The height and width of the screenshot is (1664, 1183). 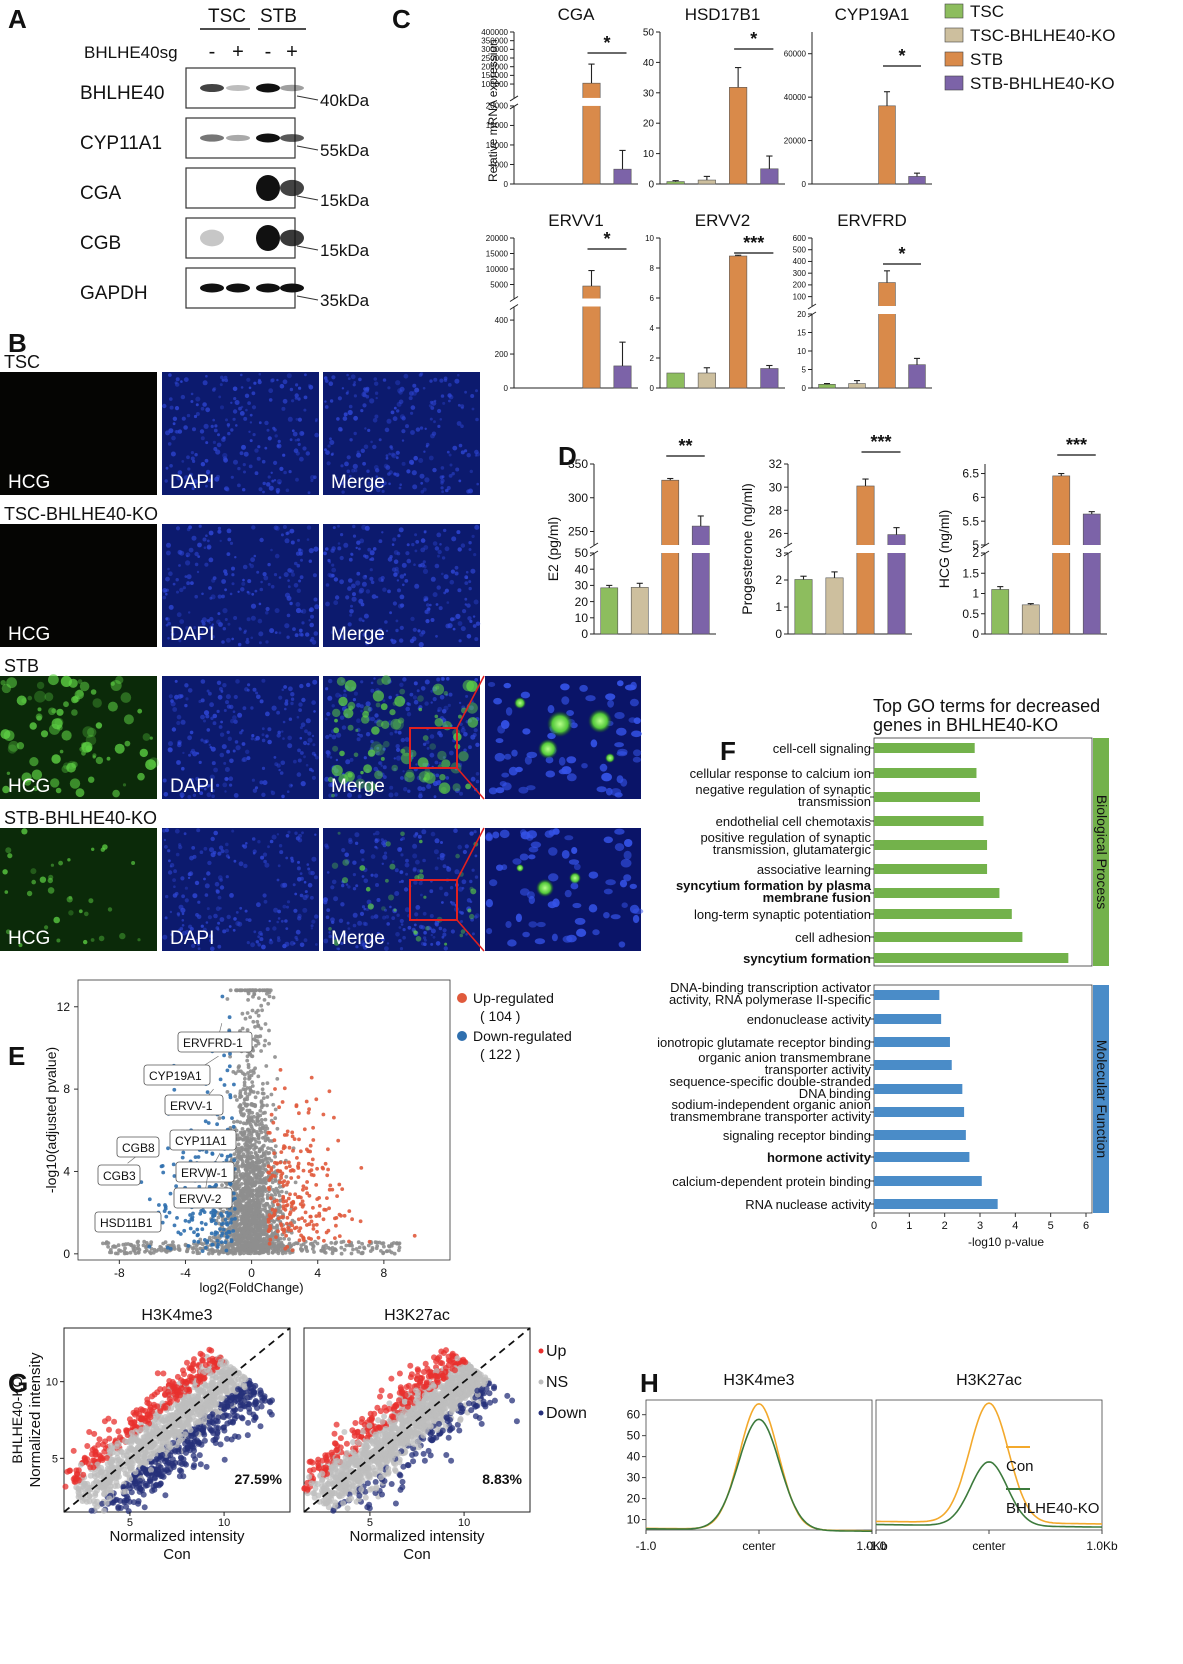 I want to click on hcg-positive-cell, so click(x=545, y=888).